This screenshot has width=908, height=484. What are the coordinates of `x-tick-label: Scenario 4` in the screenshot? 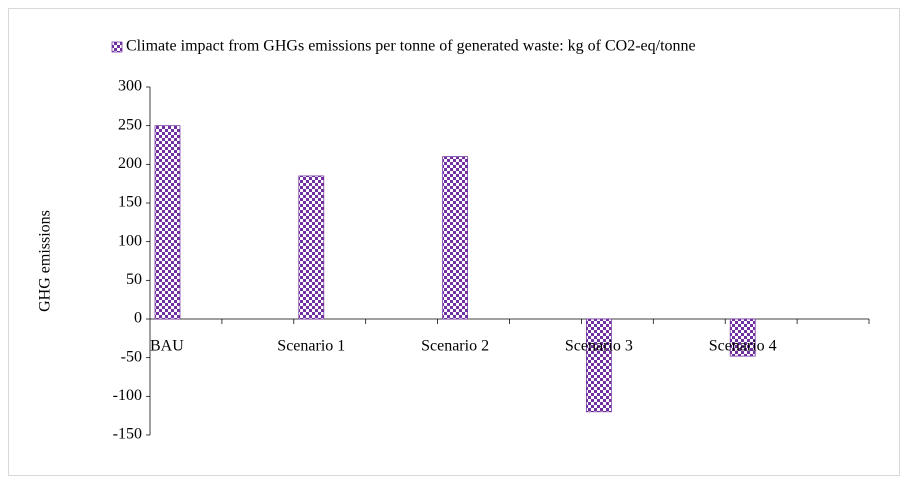 It's located at (743, 346).